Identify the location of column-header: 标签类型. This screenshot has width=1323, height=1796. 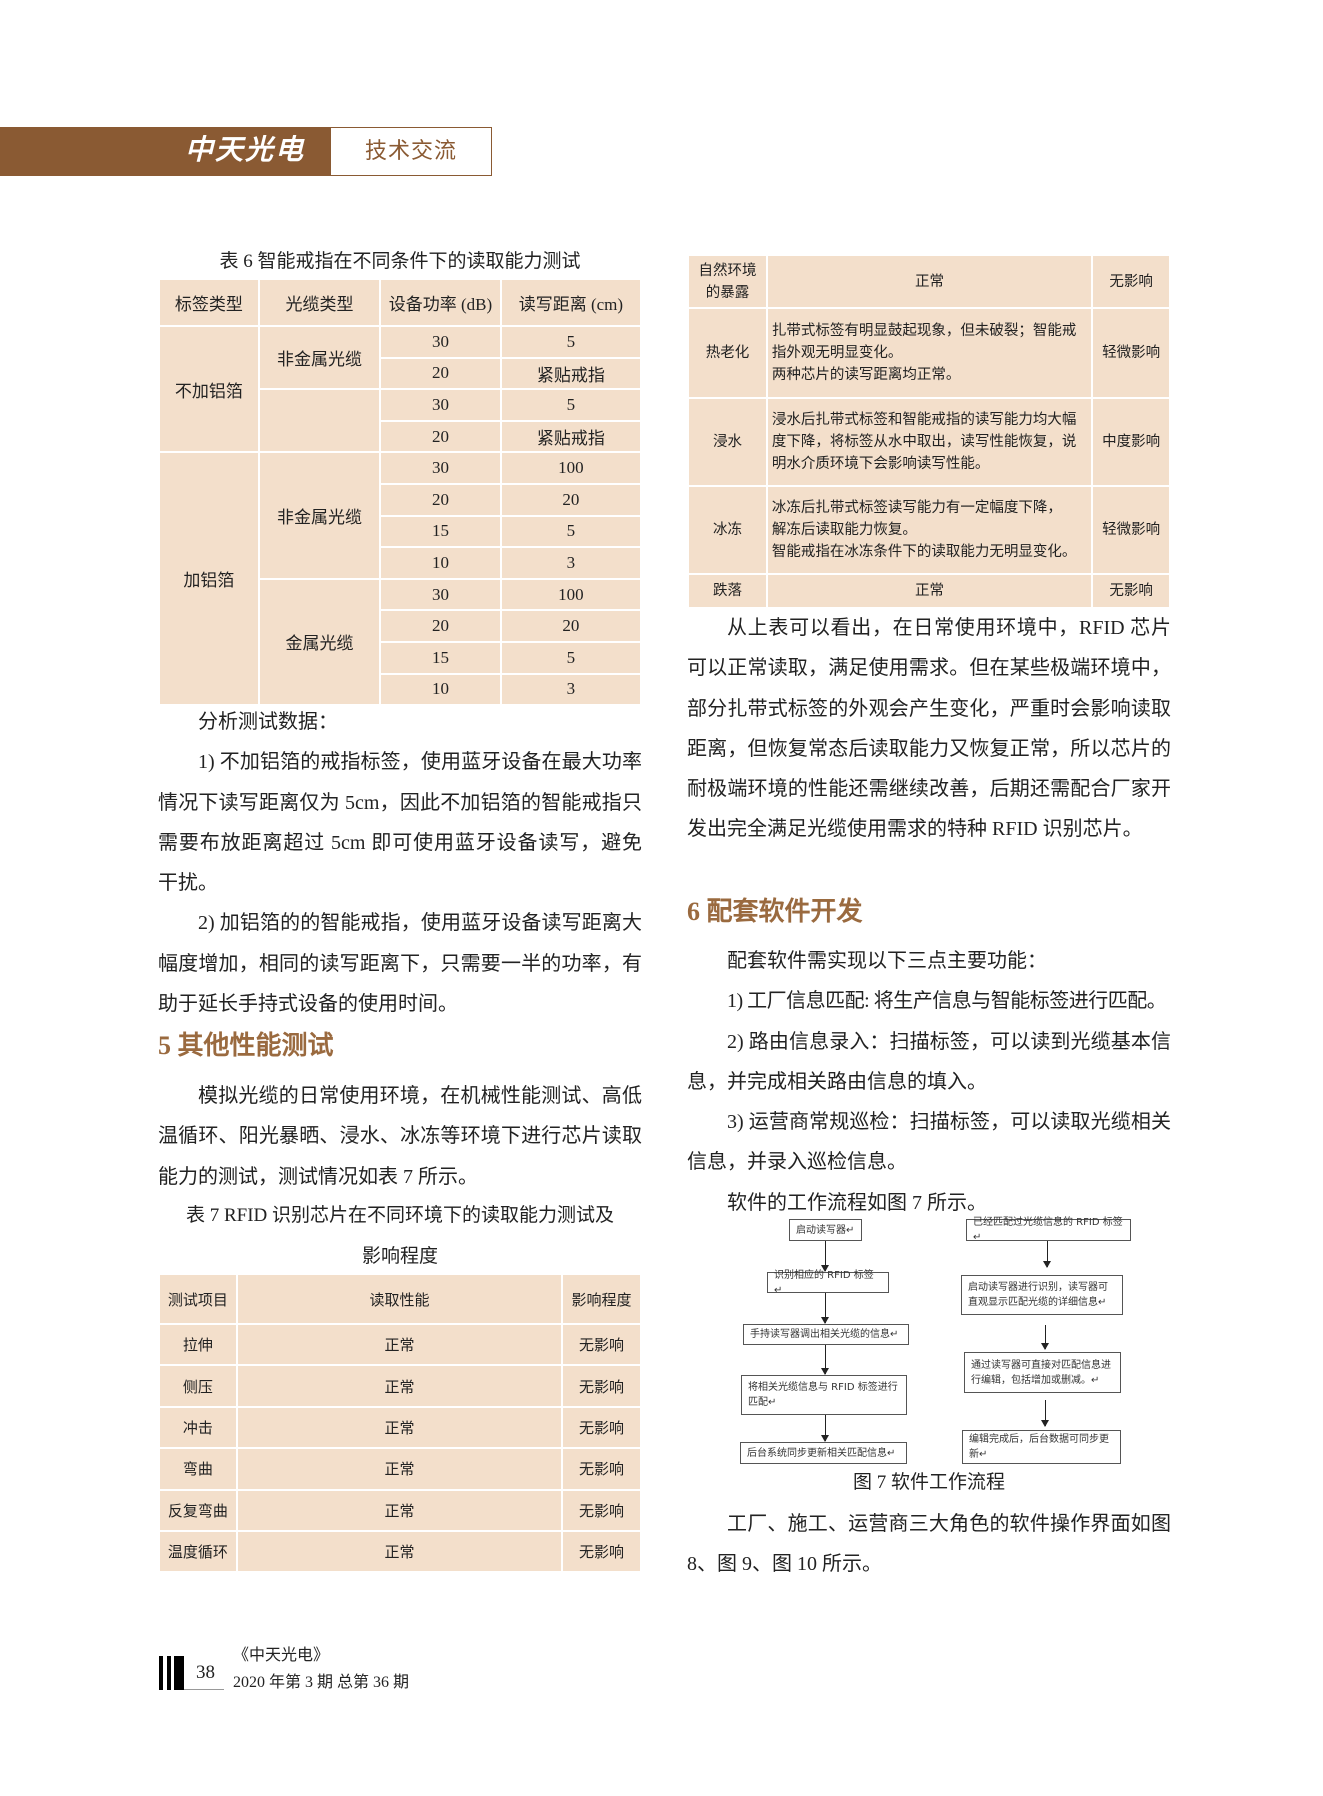
(209, 302).